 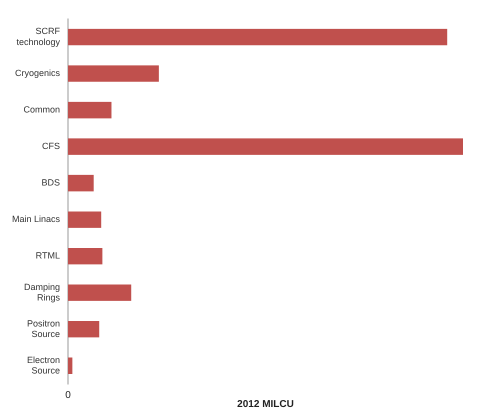 What do you see at coordinates (42, 109) in the screenshot?
I see `y-tick-label: Common` at bounding box center [42, 109].